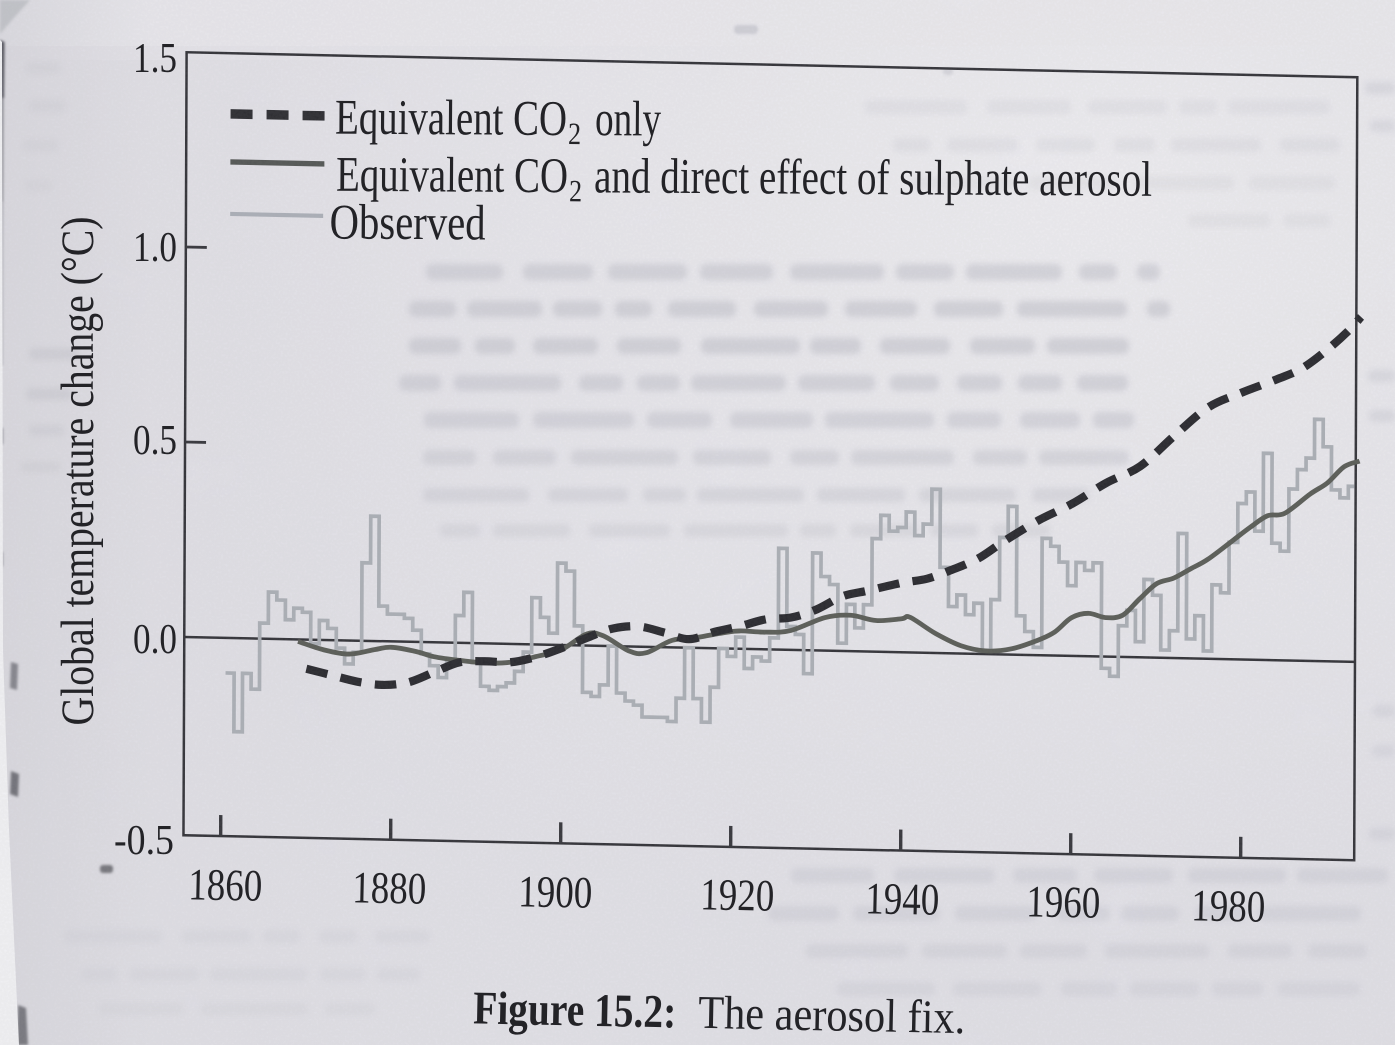 The image size is (1395, 1045). I want to click on svg-text: 1920, so click(737, 895).